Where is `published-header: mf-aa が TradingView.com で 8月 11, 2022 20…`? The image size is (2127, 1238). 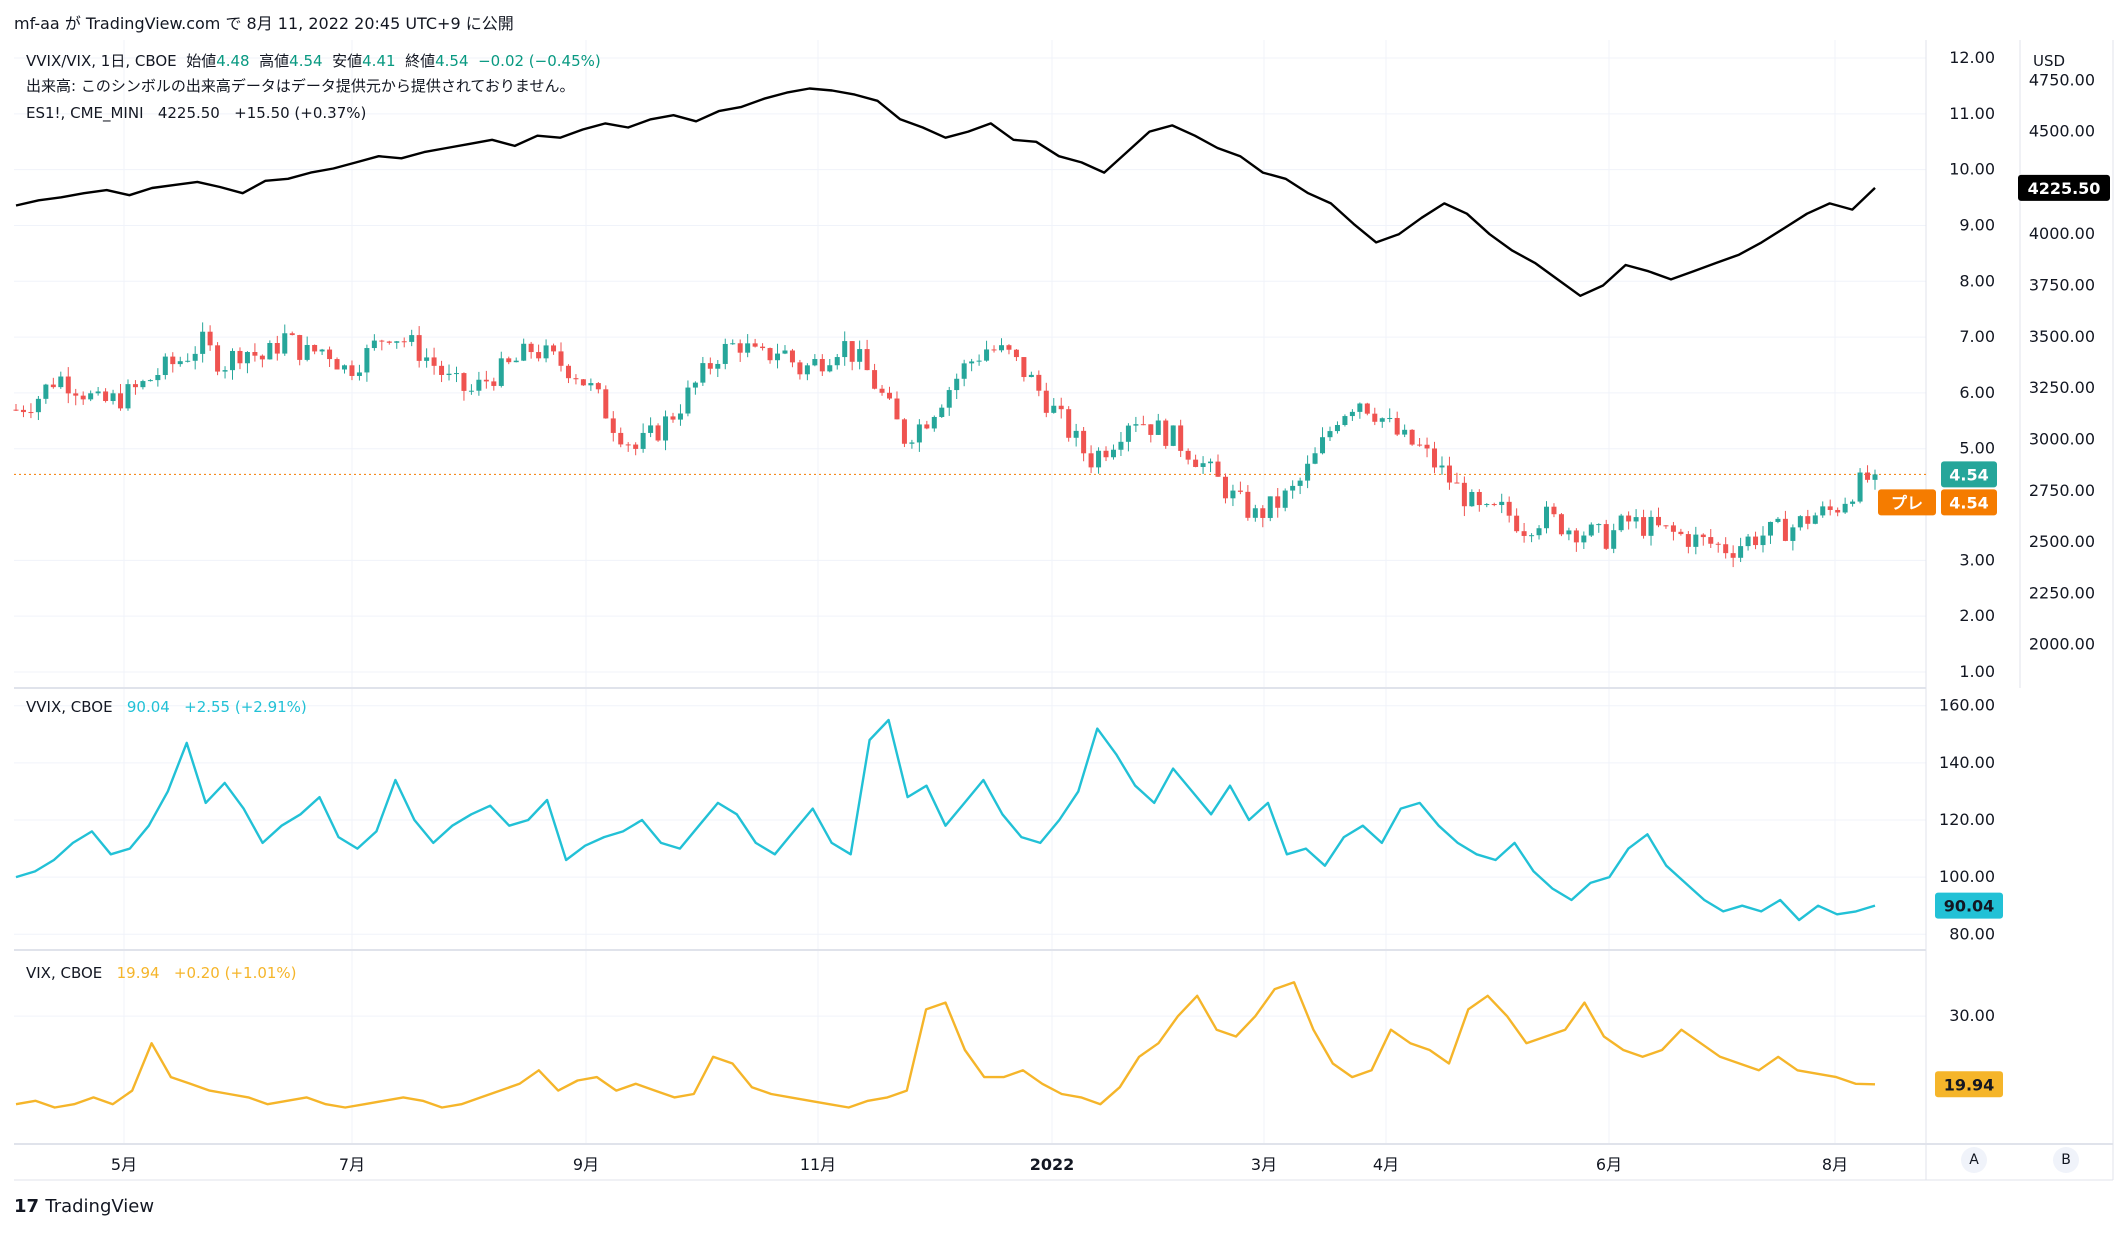
published-header: mf-aa が TradingView.com で 8月 11, 2022 20… is located at coordinates (264, 23).